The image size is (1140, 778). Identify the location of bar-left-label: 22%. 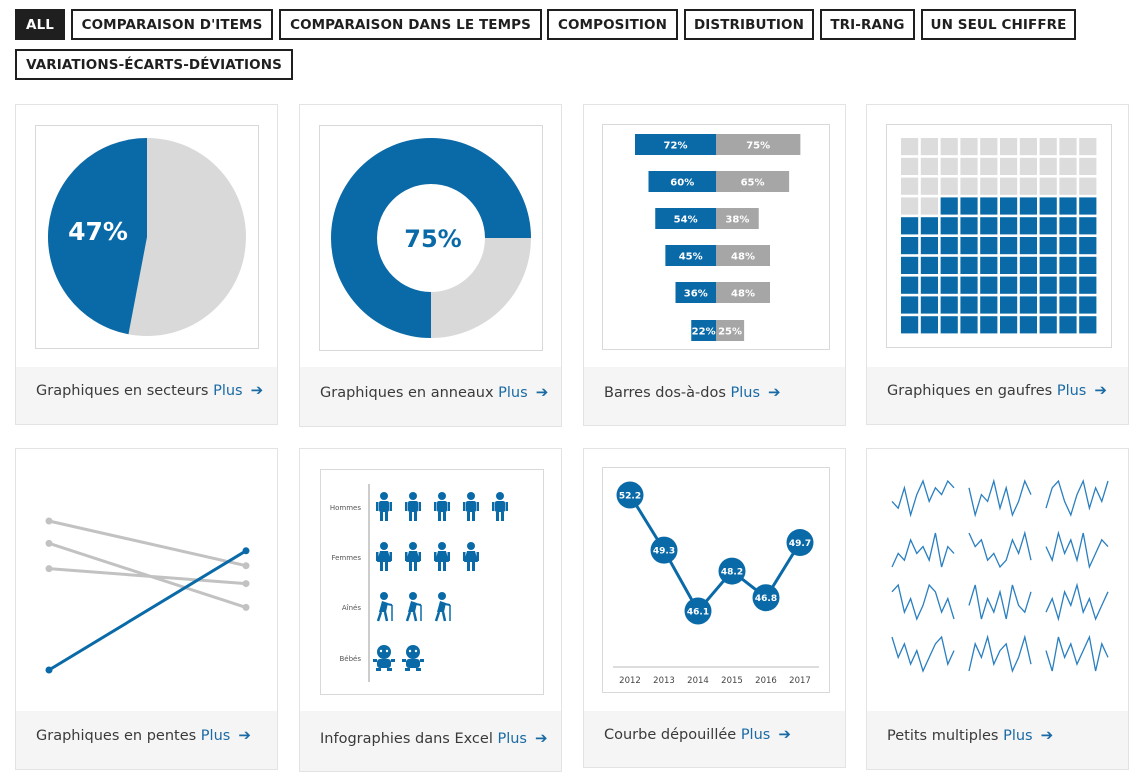
(704, 332).